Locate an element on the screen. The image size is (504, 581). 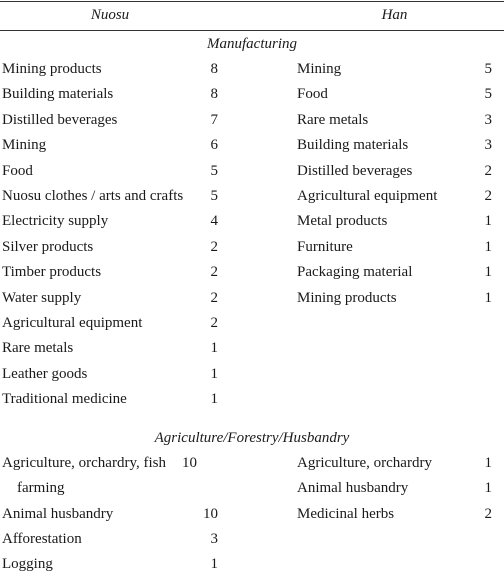
item-name: Logging is located at coordinates (27, 564).